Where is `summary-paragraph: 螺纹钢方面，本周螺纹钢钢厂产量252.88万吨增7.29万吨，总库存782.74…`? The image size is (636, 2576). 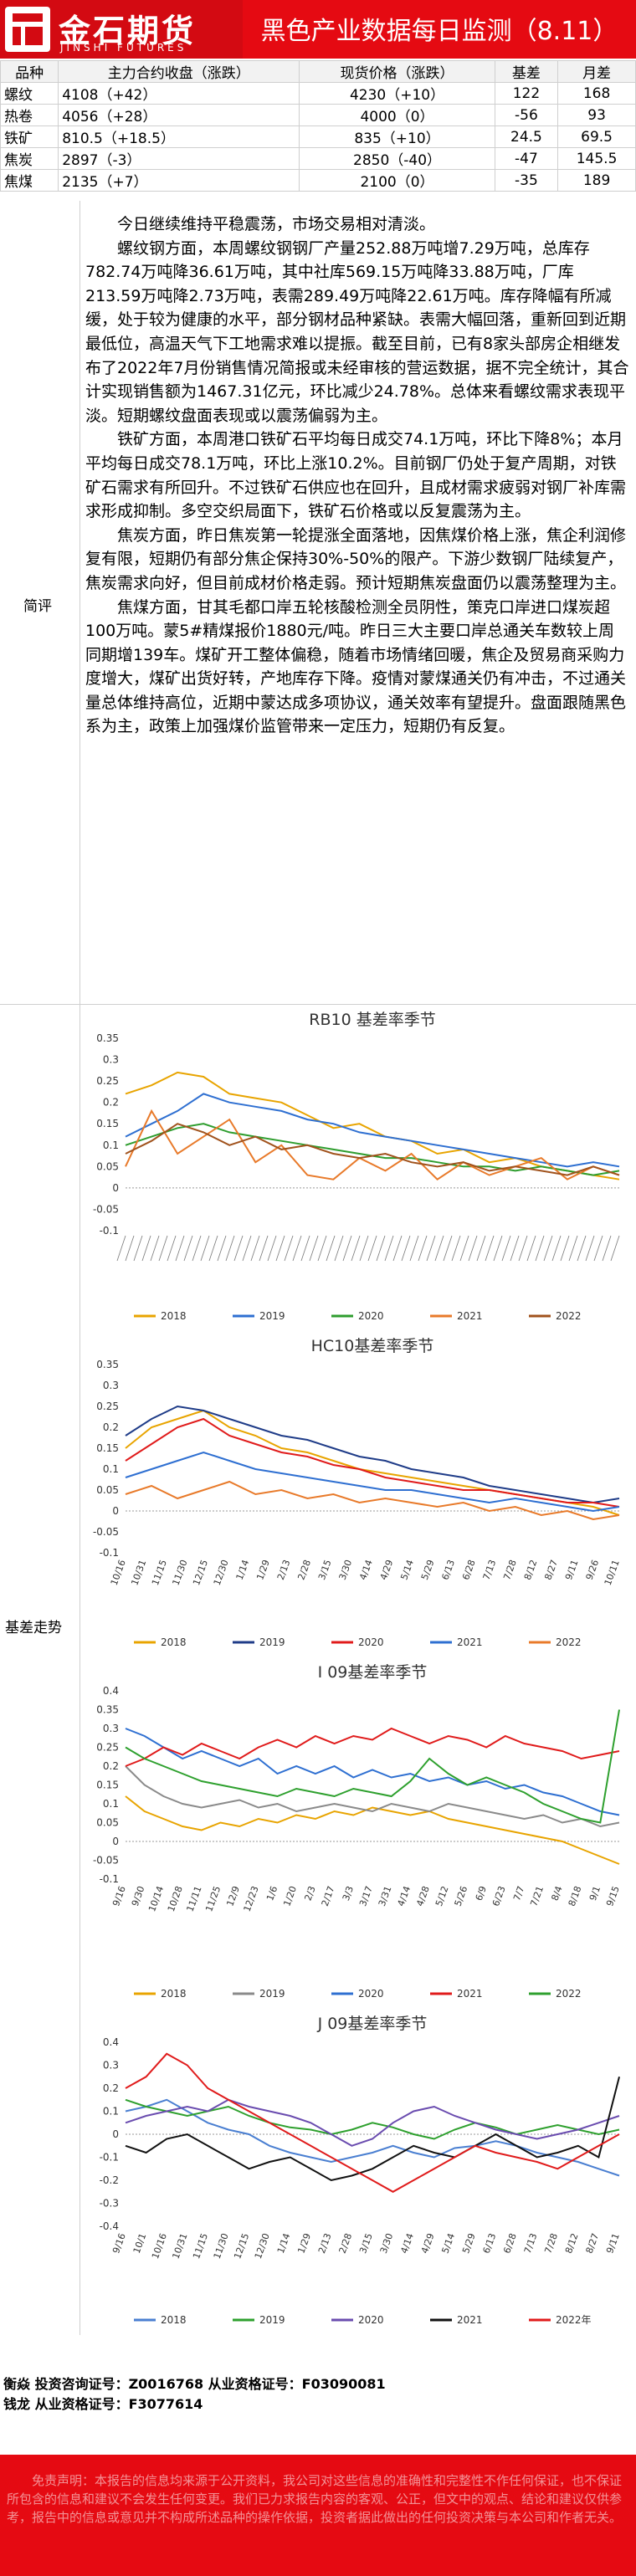
summary-paragraph: 螺纹钢方面，本周螺纹钢钢厂产量252.88万吨增7.29万吨，总库存782.74… is located at coordinates (357, 332).